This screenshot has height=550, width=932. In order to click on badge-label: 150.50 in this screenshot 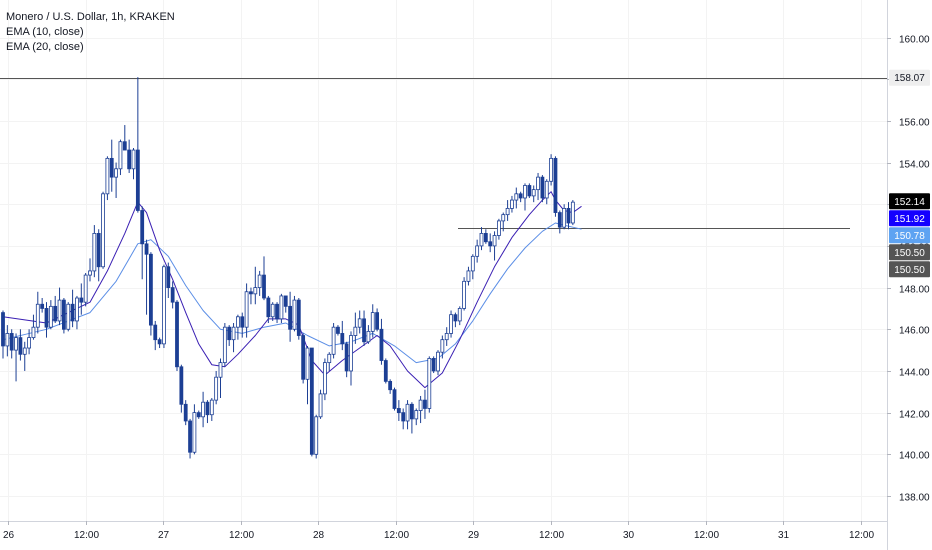, I will do `click(909, 270)`.